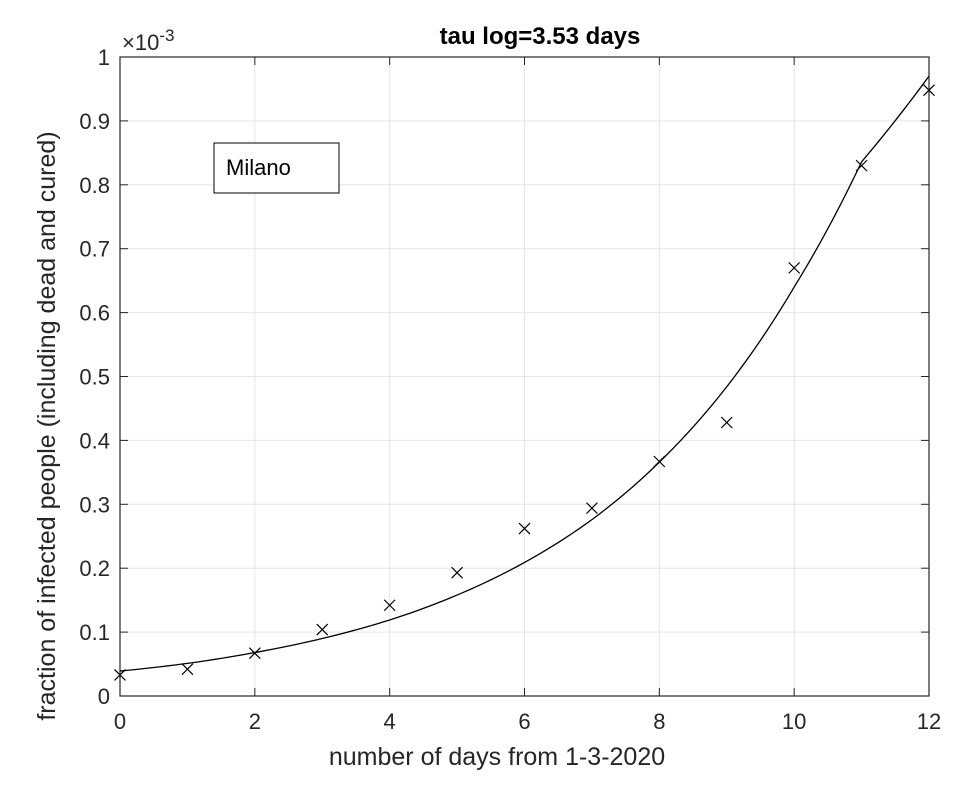 Image resolution: width=974 pixels, height=800 pixels. Describe the element at coordinates (929, 721) in the screenshot. I see `x-tick-label: 12` at that location.